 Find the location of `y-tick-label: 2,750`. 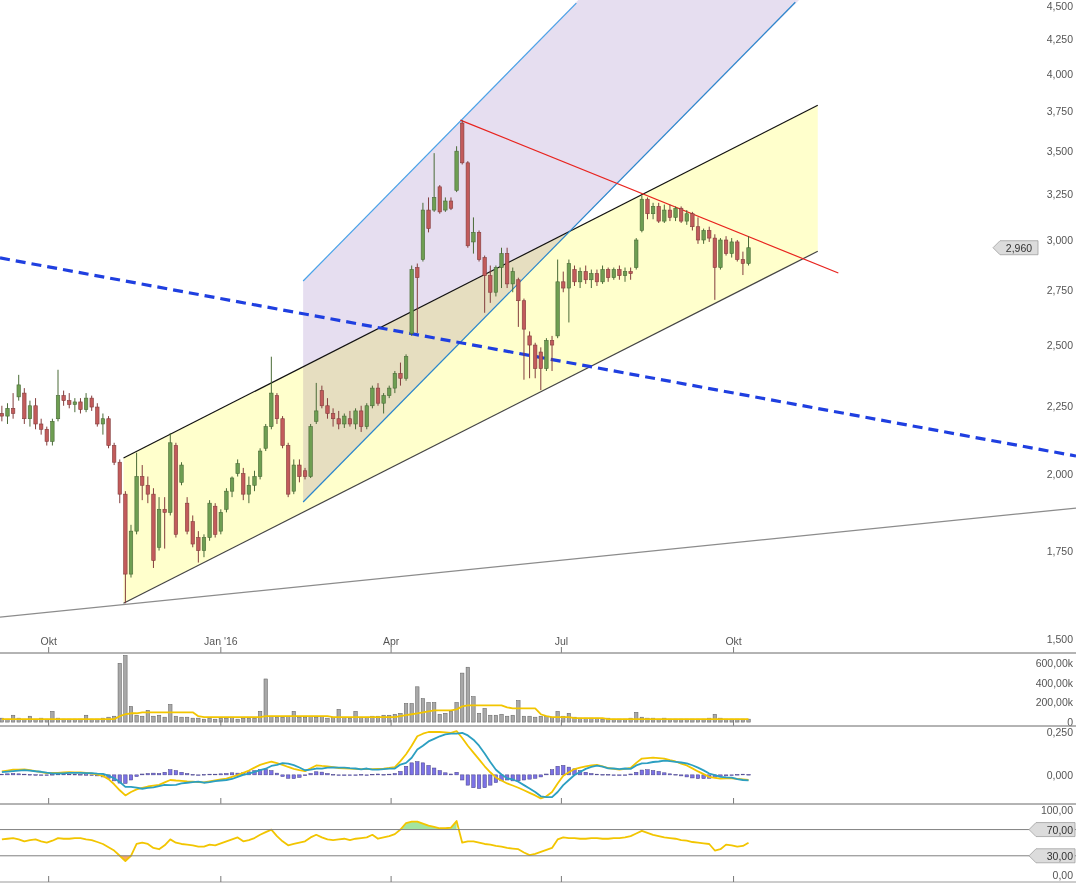

y-tick-label: 2,750 is located at coordinates (1060, 290).